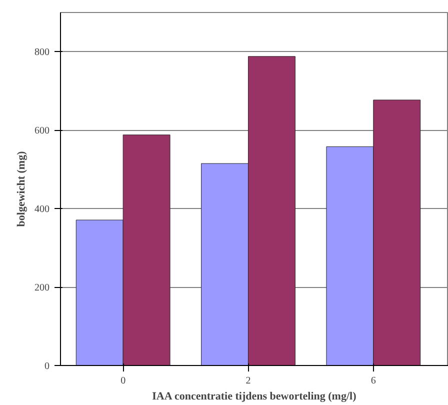 The width and height of the screenshot is (448, 405). Describe the element at coordinates (47, 366) in the screenshot. I see `y-tick-label: 0` at that location.